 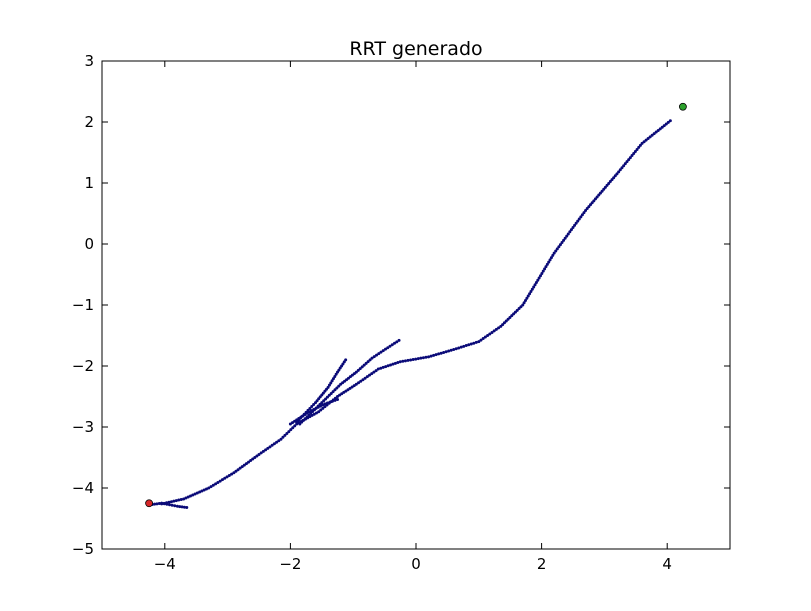 What do you see at coordinates (542, 564) in the screenshot?
I see `x-tick-label: 2` at bounding box center [542, 564].